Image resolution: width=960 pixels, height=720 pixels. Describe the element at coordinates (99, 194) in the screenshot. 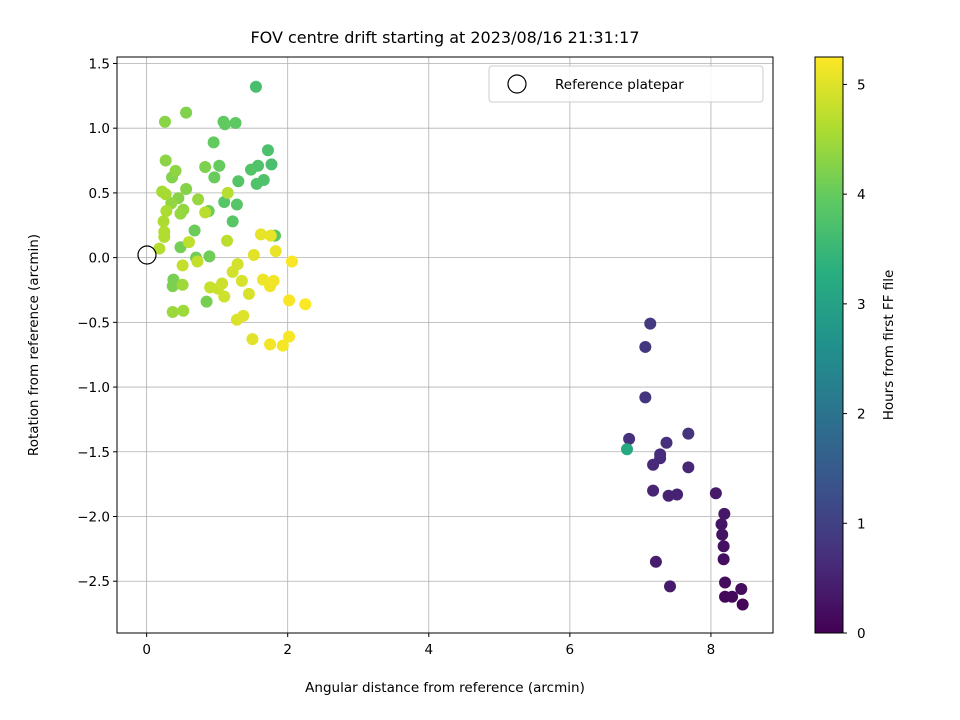

I see `y-tick-label: 0.5` at that location.